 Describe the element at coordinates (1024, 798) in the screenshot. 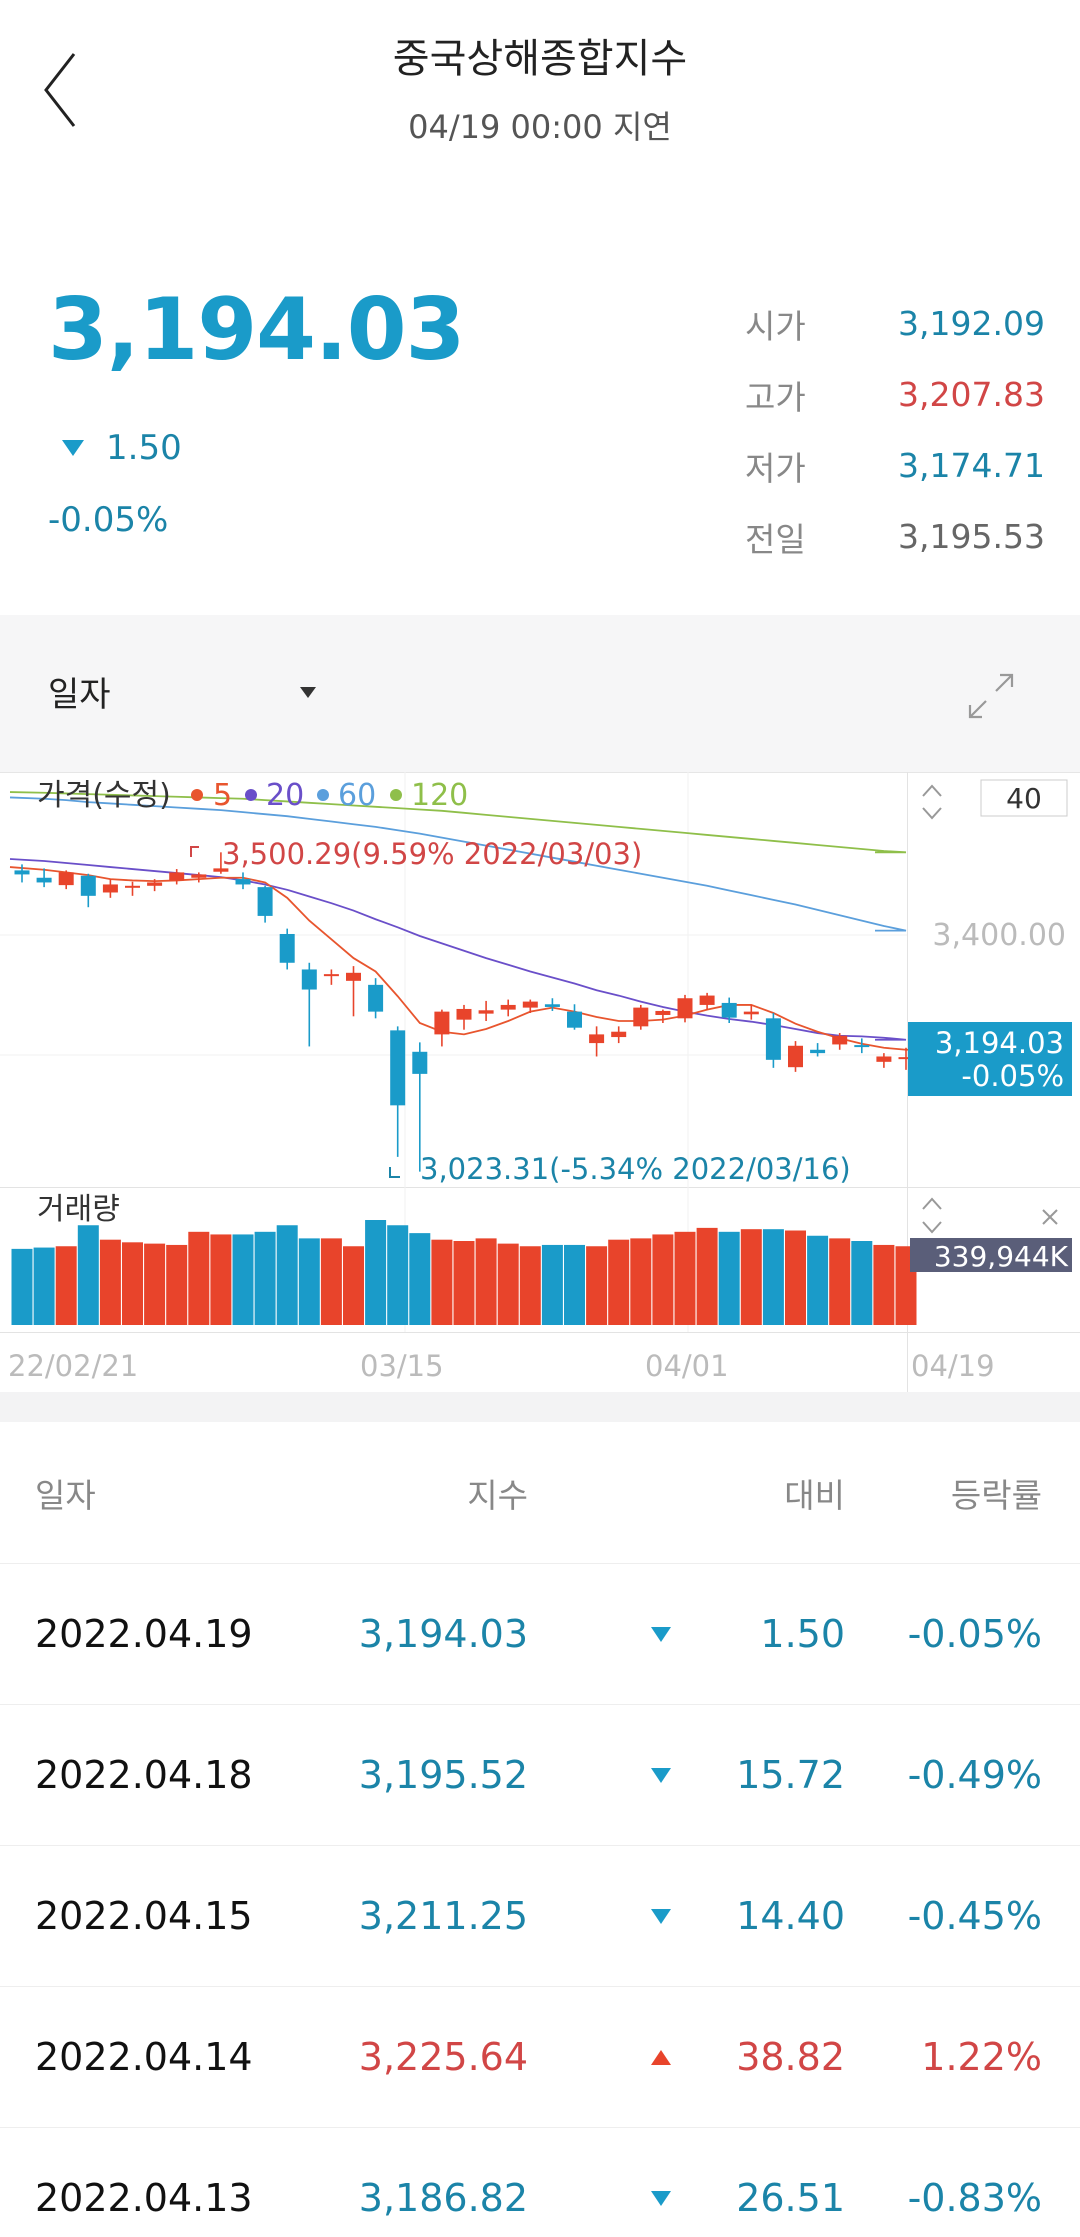

I see `candle-count-box` at that location.